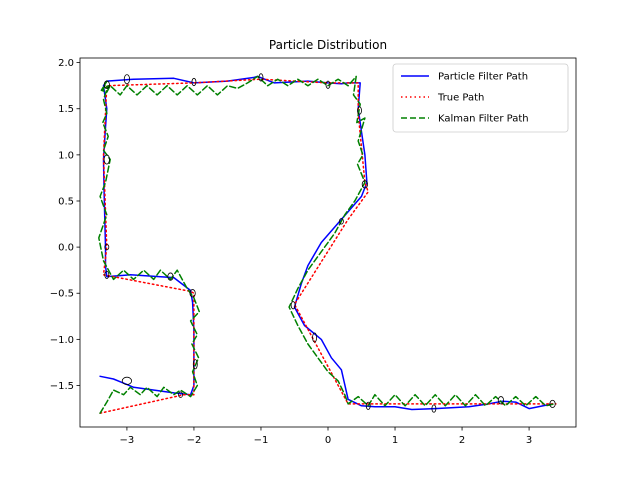  I want to click on legend-label-1: Particle Filter Path, so click(483, 77).